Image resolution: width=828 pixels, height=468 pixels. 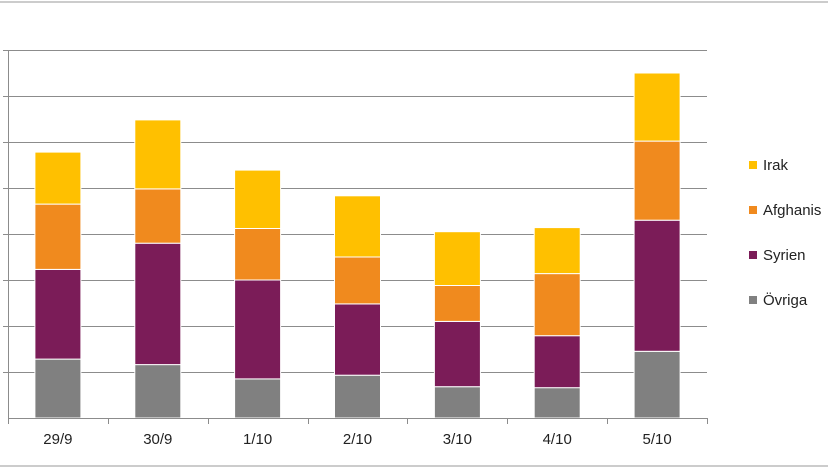 I want to click on x-tick-labels: 29/9 30/9 1/10 2/10 3/10 4/10 5/10, so click(x=357, y=439).